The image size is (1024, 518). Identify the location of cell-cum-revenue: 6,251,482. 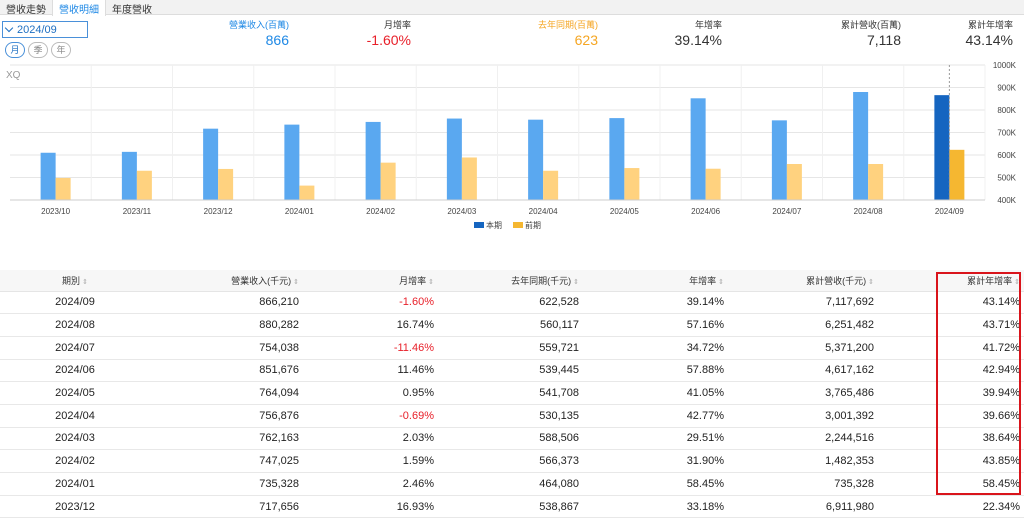
(803, 325).